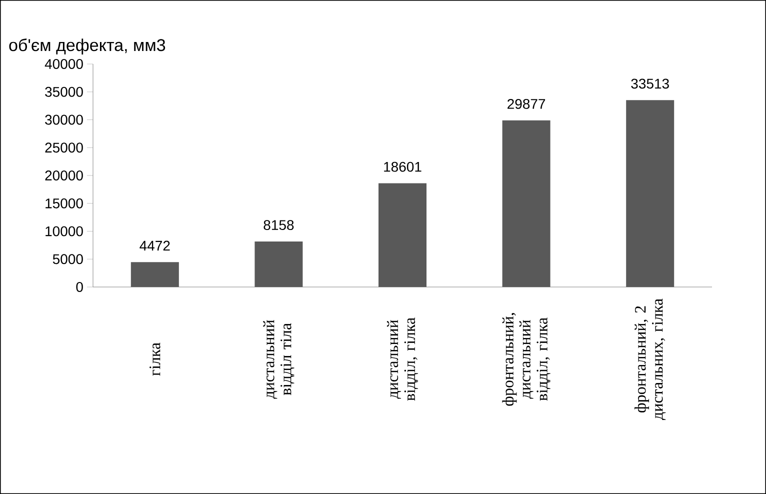 Image resolution: width=766 pixels, height=494 pixels. Describe the element at coordinates (87, 46) in the screenshot. I see `chart-title: об'єм дефекта, мм3` at that location.